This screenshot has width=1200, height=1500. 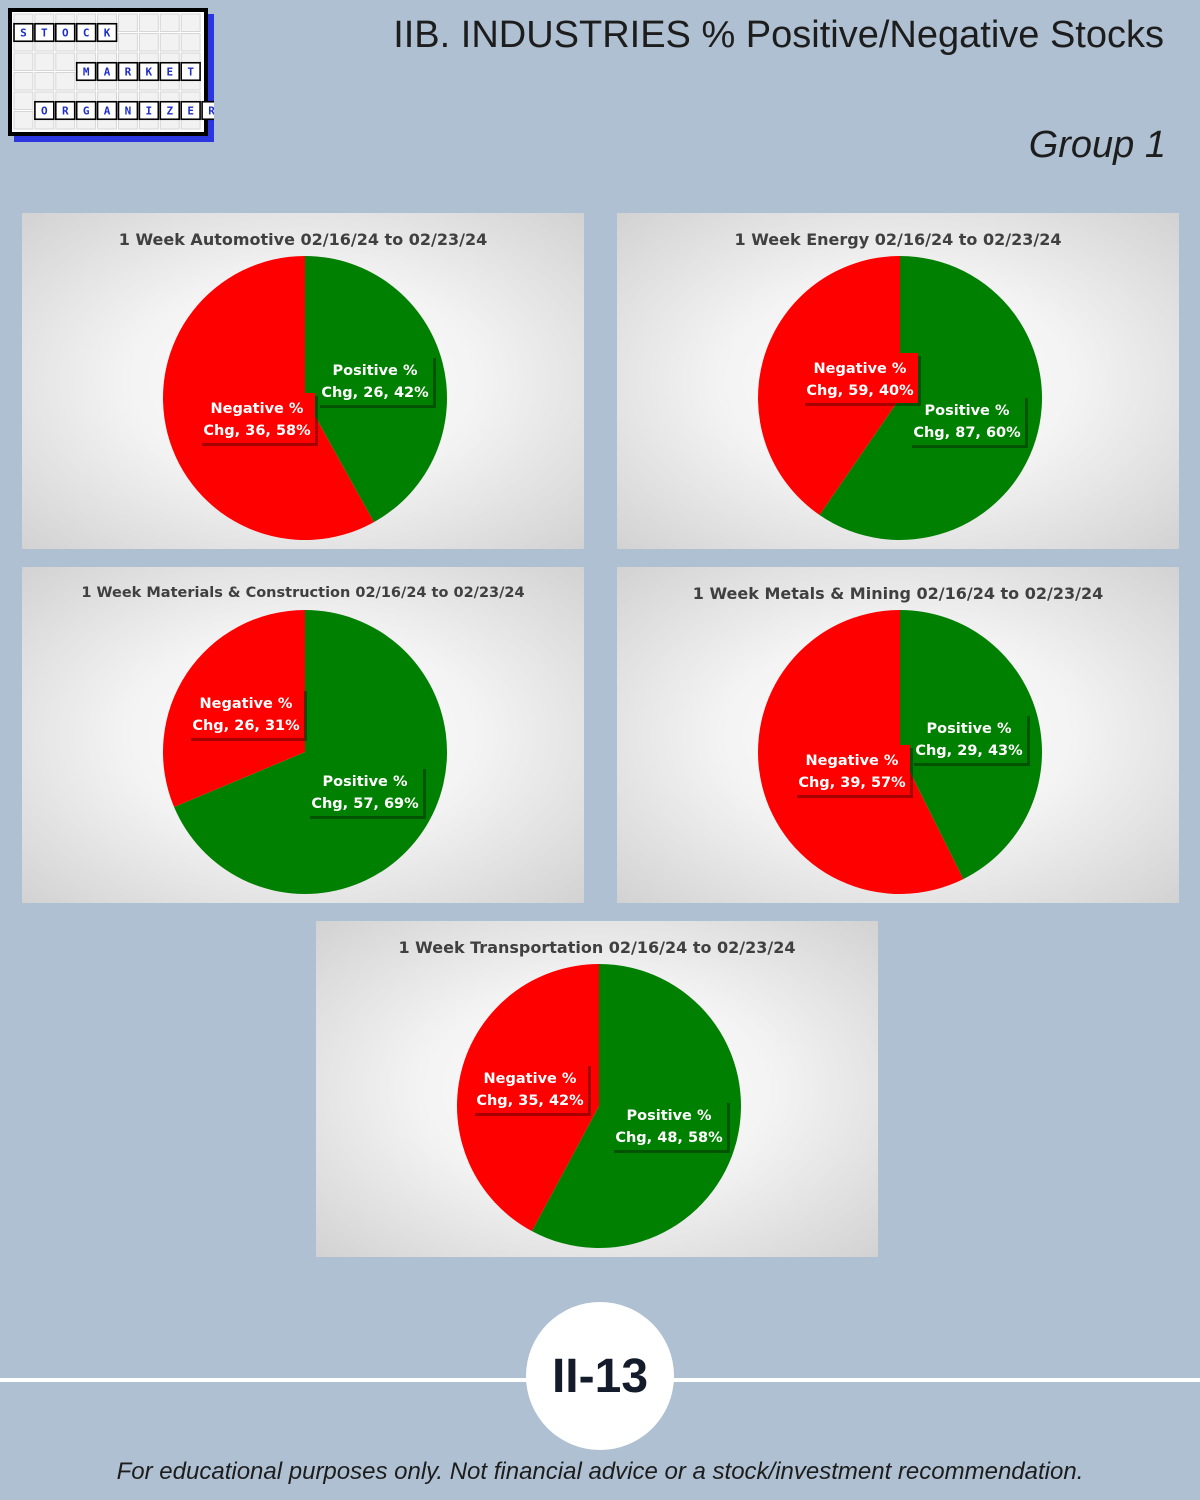 I want to click on slice-label-negative: Negative % Chg, 39, 57%, so click(x=853, y=771).